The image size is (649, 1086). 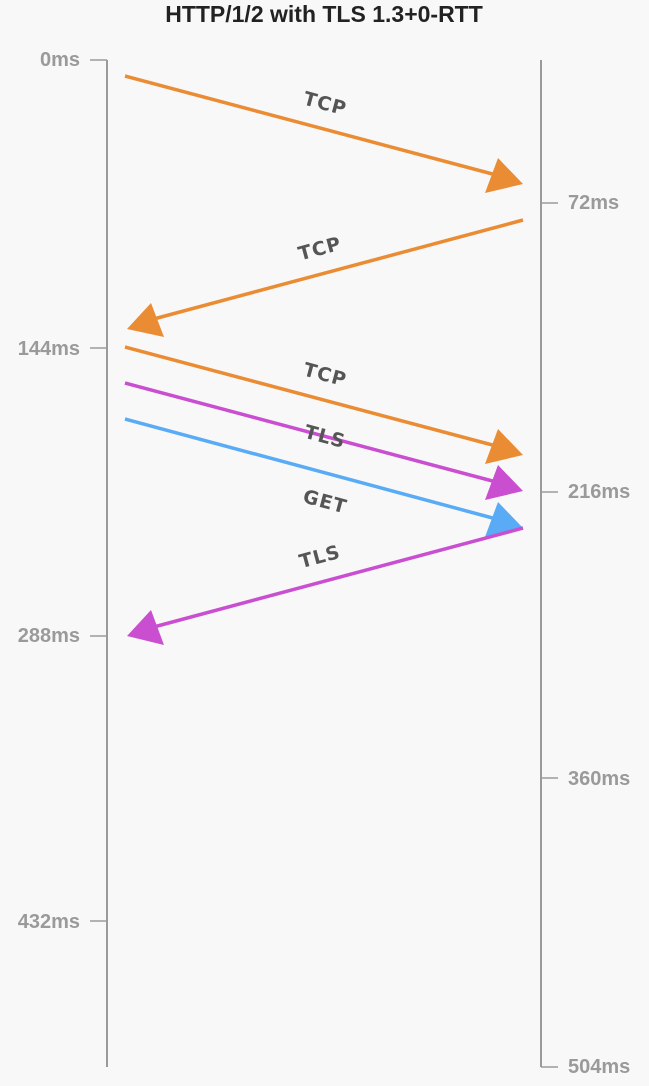 I want to click on message-tcp-syn: TCP, so click(x=323, y=133).